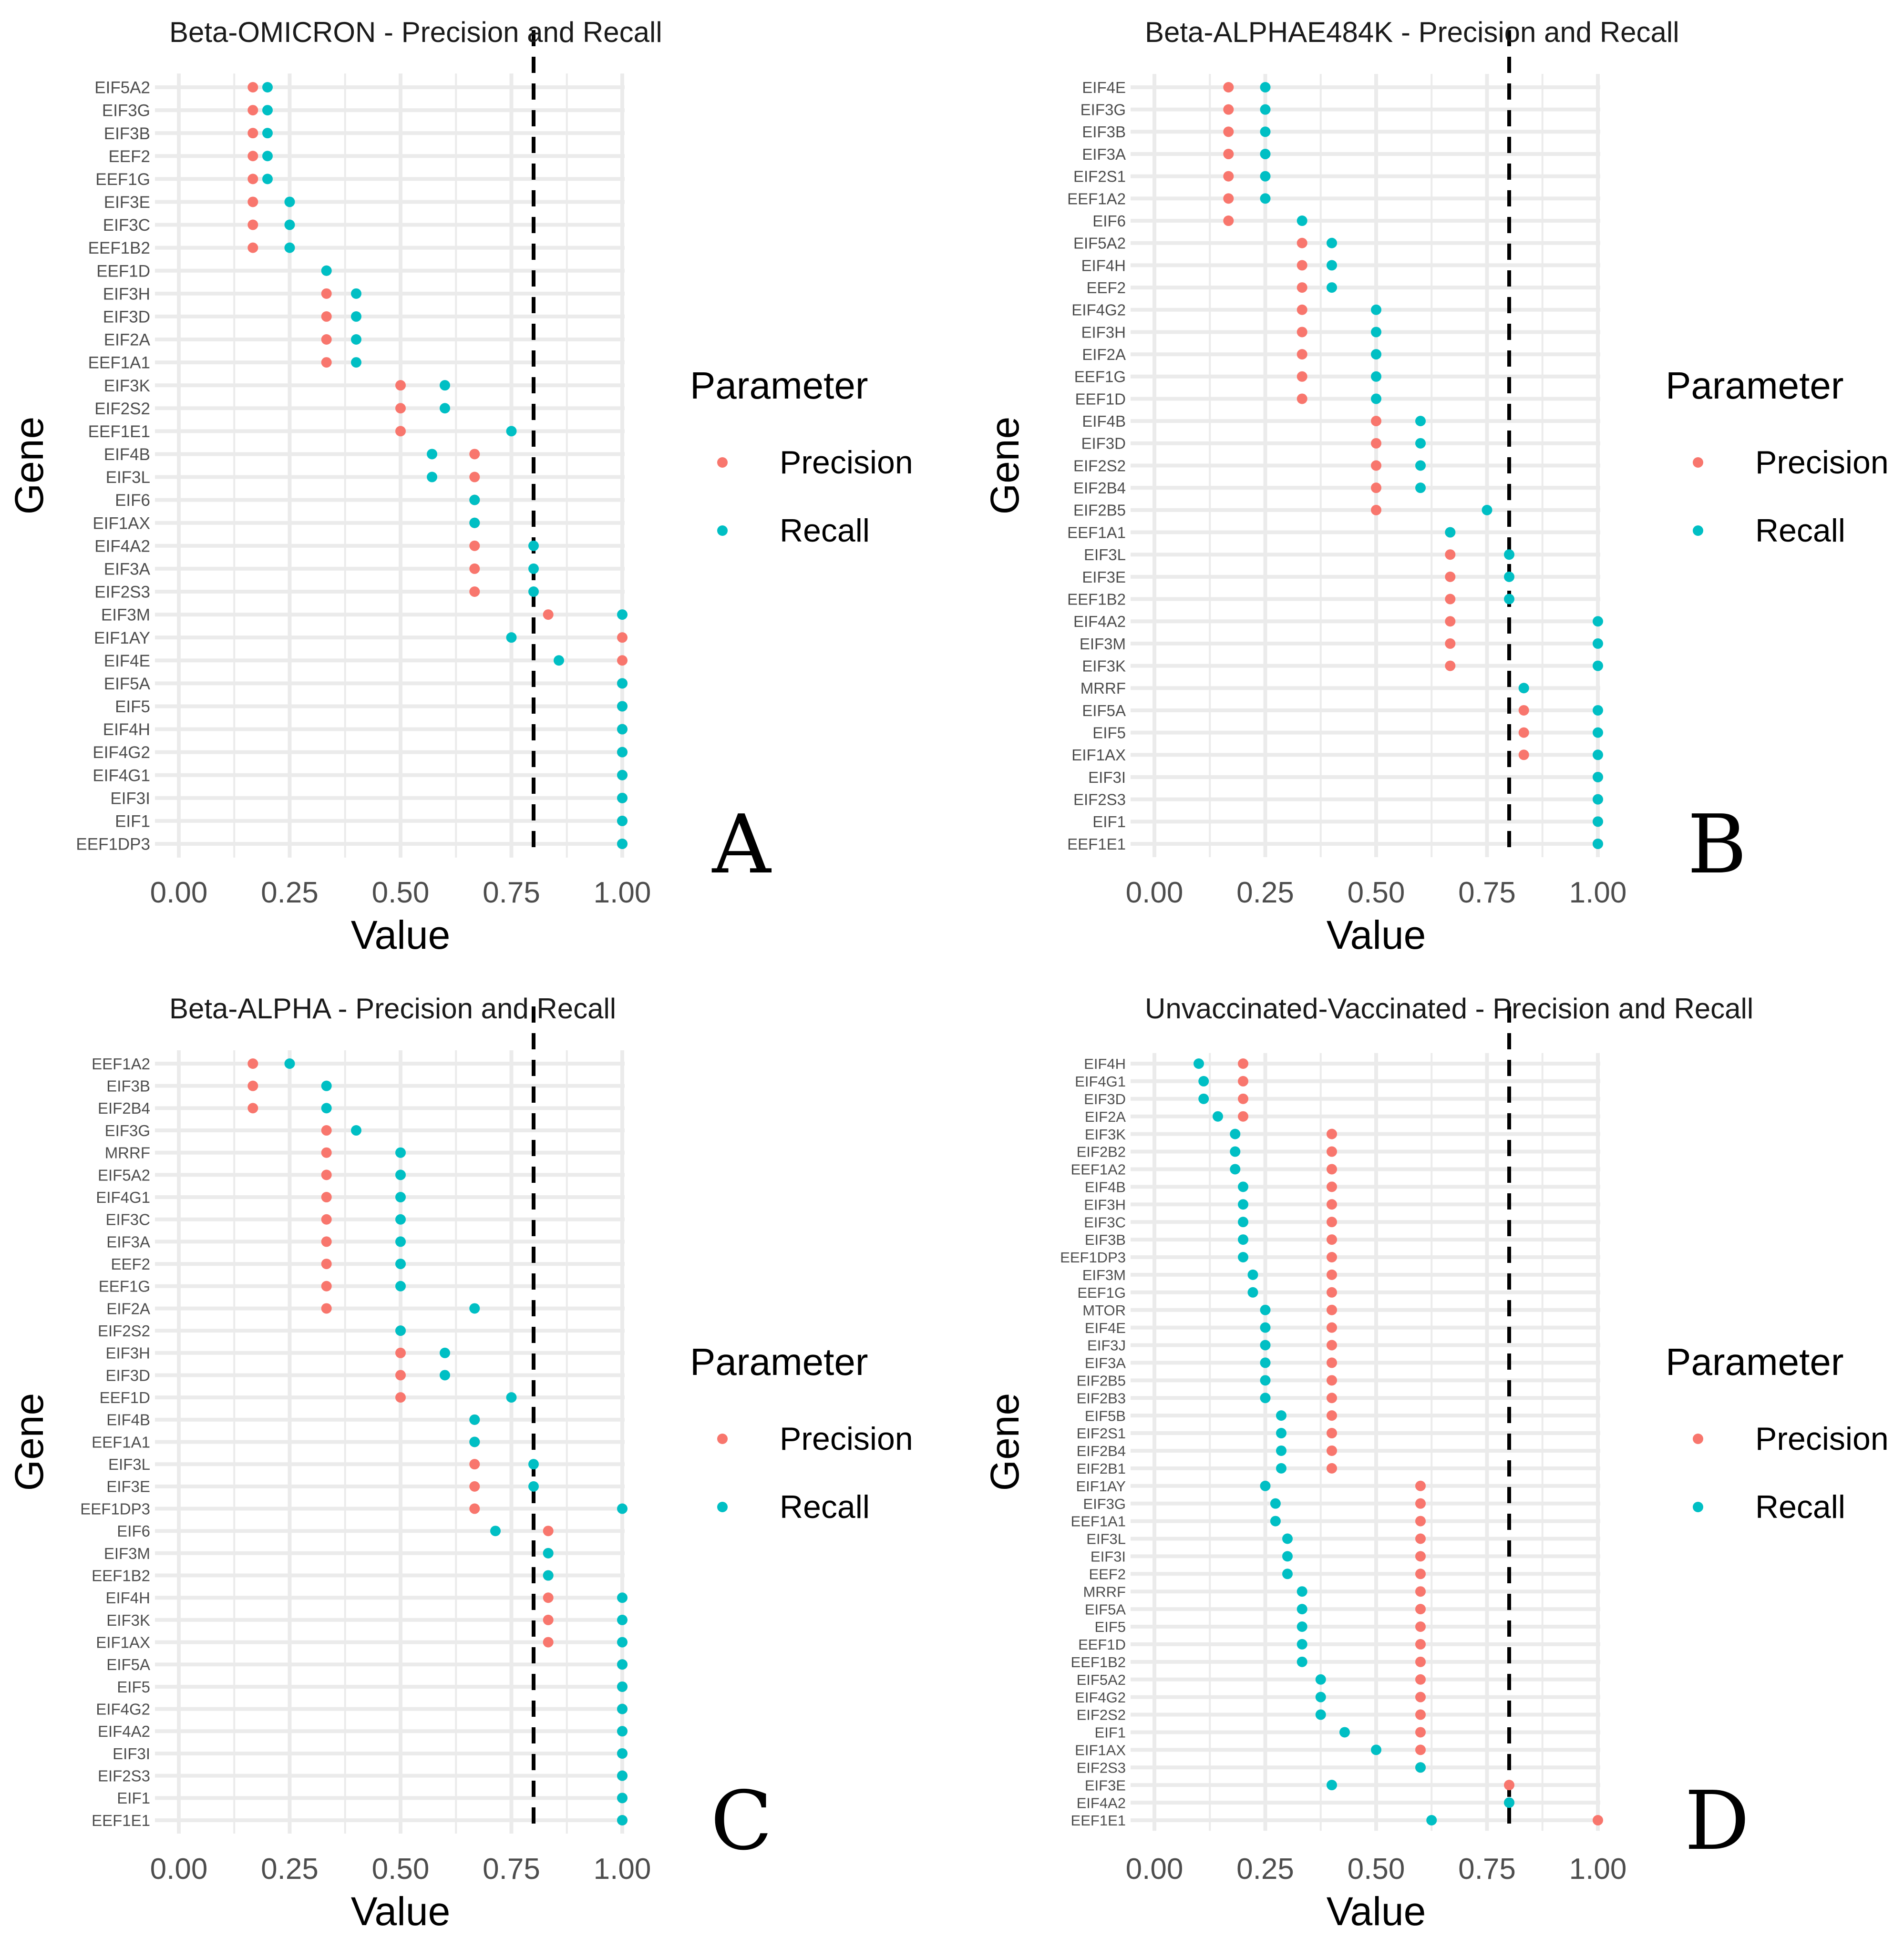 This screenshot has height=1948, width=1904. I want to click on y-tick-label: EIF4B, so click(127, 454).